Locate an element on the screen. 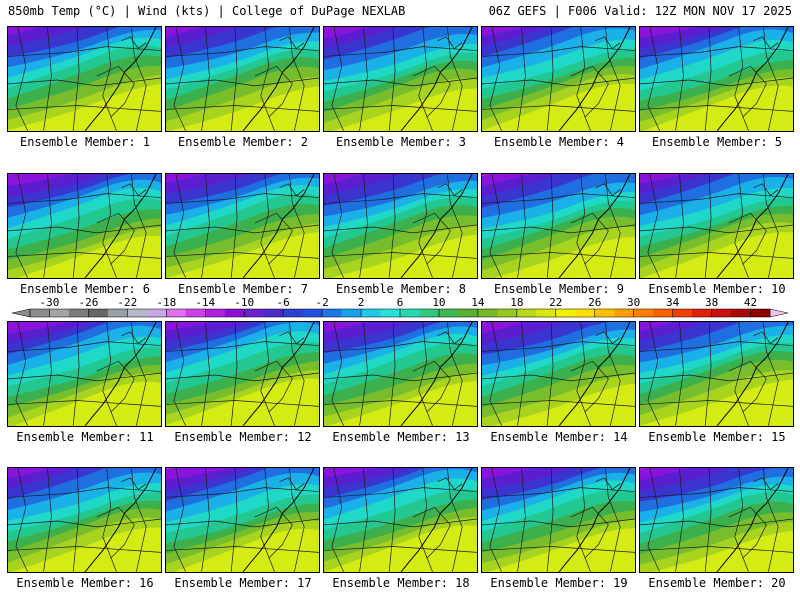  ensemble-member-label: Ensemble Member: 15 is located at coordinates (717, 437).